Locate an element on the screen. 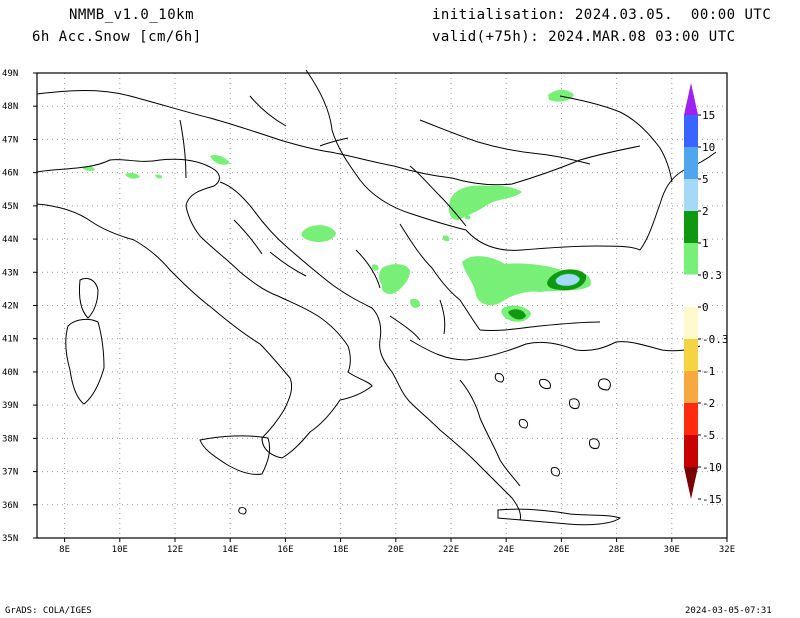  colorbar-label: 10 is located at coordinates (708, 147).